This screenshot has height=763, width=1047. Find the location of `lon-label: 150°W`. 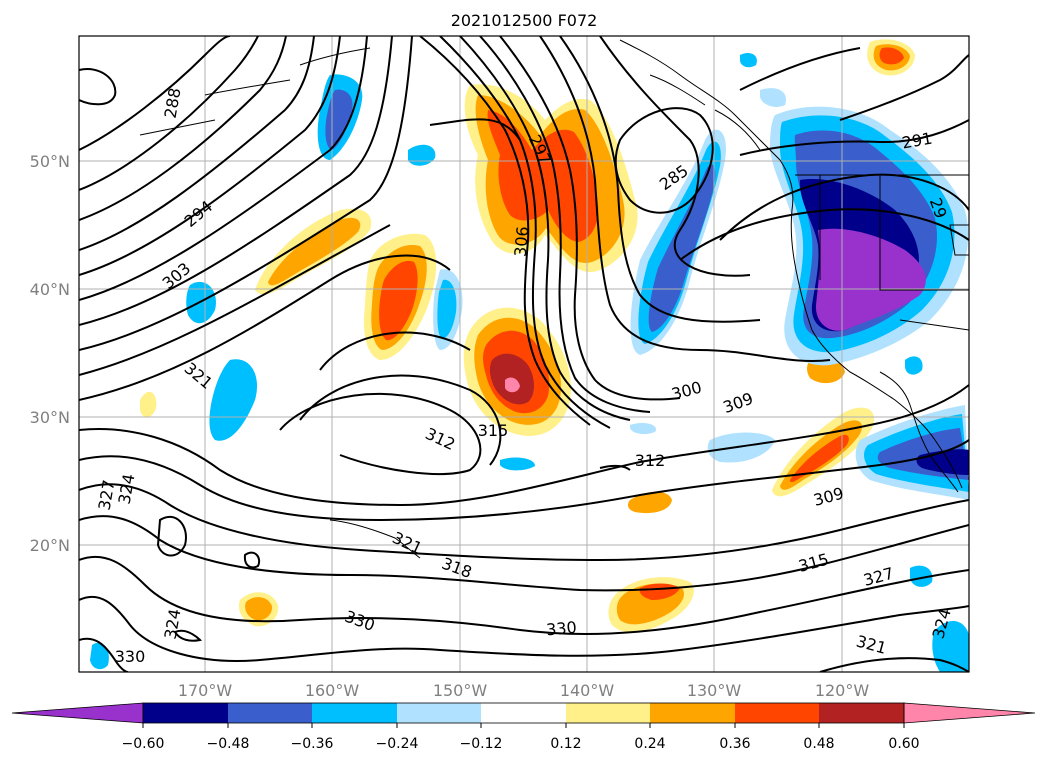

lon-label: 150°W is located at coordinates (460, 690).